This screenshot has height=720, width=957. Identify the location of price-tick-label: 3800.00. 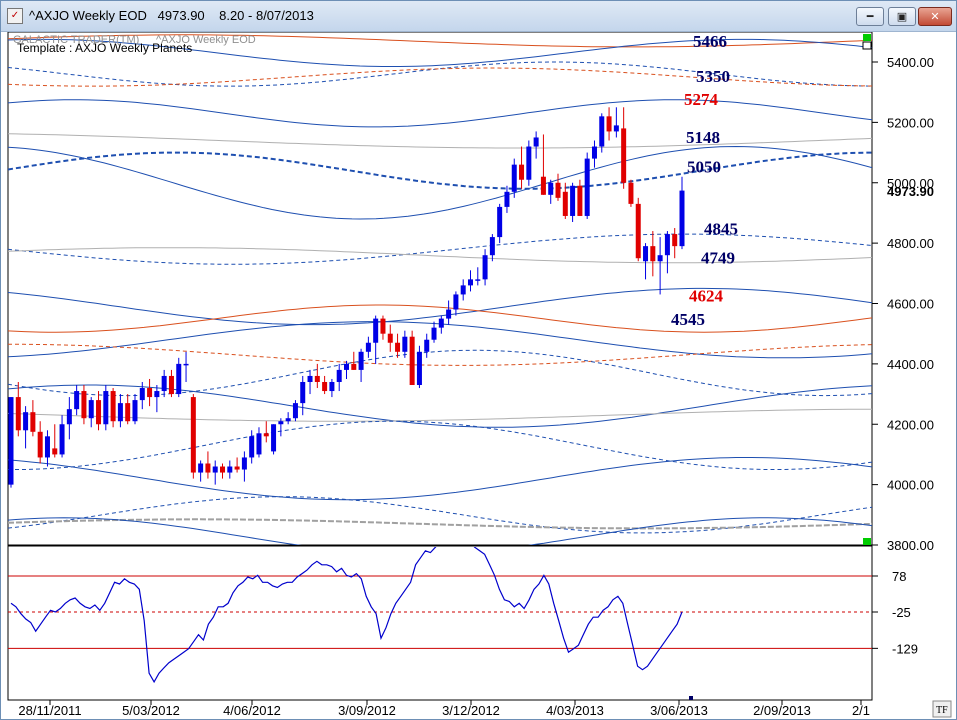
(910, 545).